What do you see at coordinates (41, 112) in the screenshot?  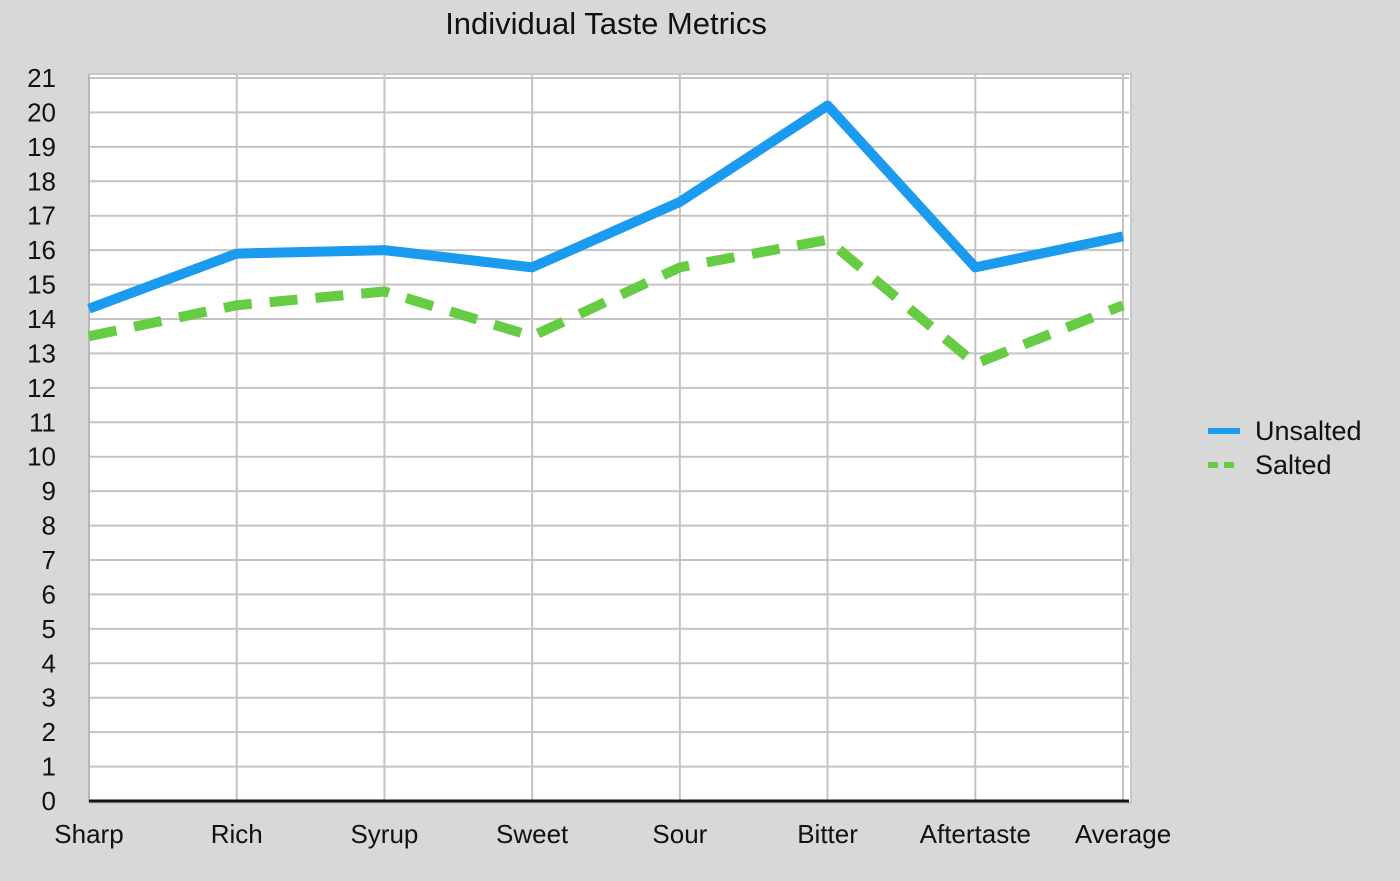 I see `y-tick-label: 20` at bounding box center [41, 112].